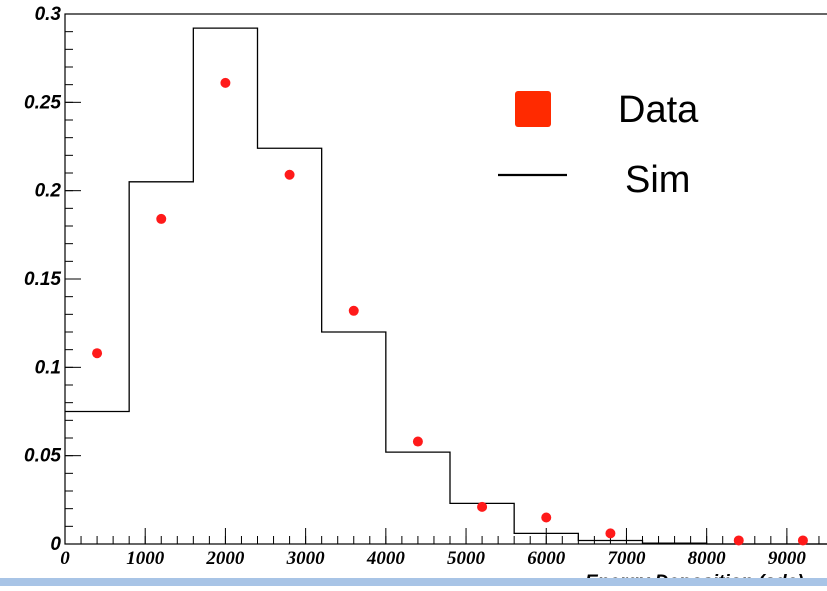 This screenshot has height=591, width=827. Describe the element at coordinates (42, 279) in the screenshot. I see `y-tick-label: 0.15` at that location.